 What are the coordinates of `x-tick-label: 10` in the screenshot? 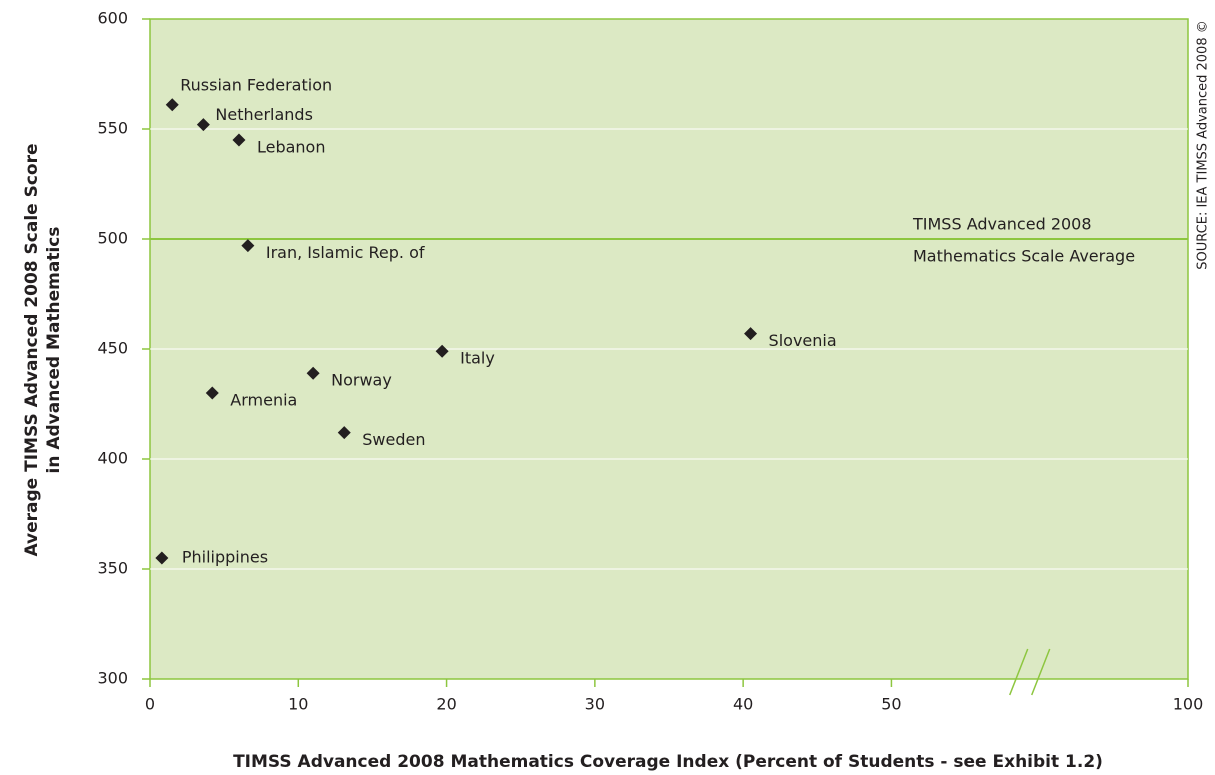 It's located at (298, 704).